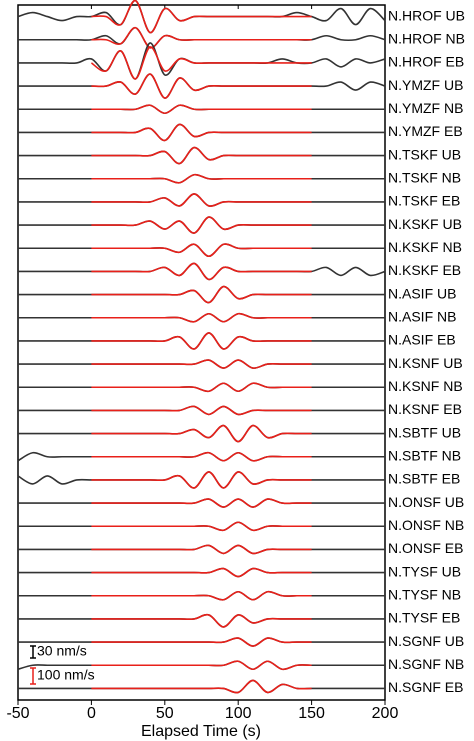 This screenshot has width=474, height=741. I want to click on trace-label: N.YMZF EB, so click(425, 131).